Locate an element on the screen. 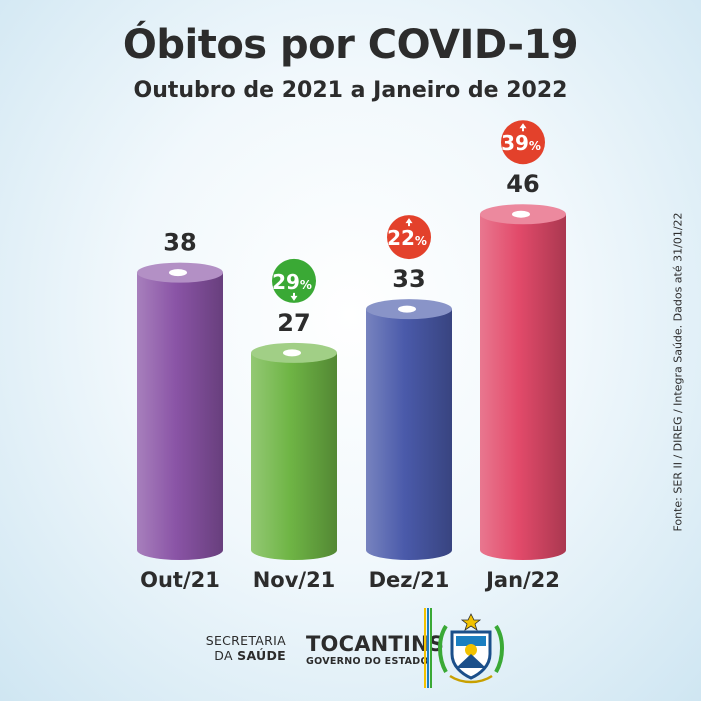 The width and height of the screenshot is (701, 701). flag-stripe-green is located at coordinates (431, 648).